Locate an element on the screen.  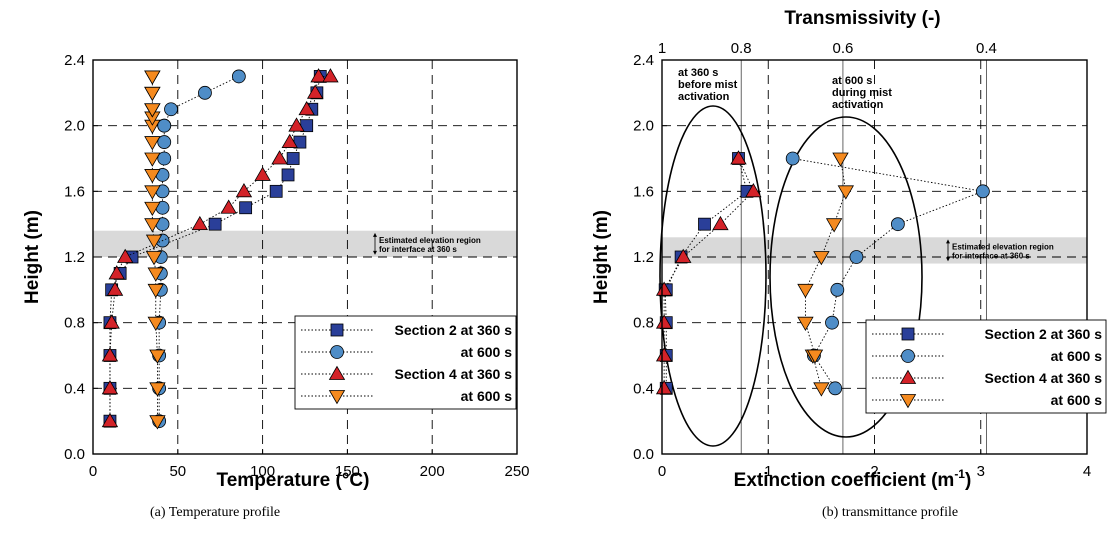
region-annotation: at 600 s is located at coordinates (852, 81).